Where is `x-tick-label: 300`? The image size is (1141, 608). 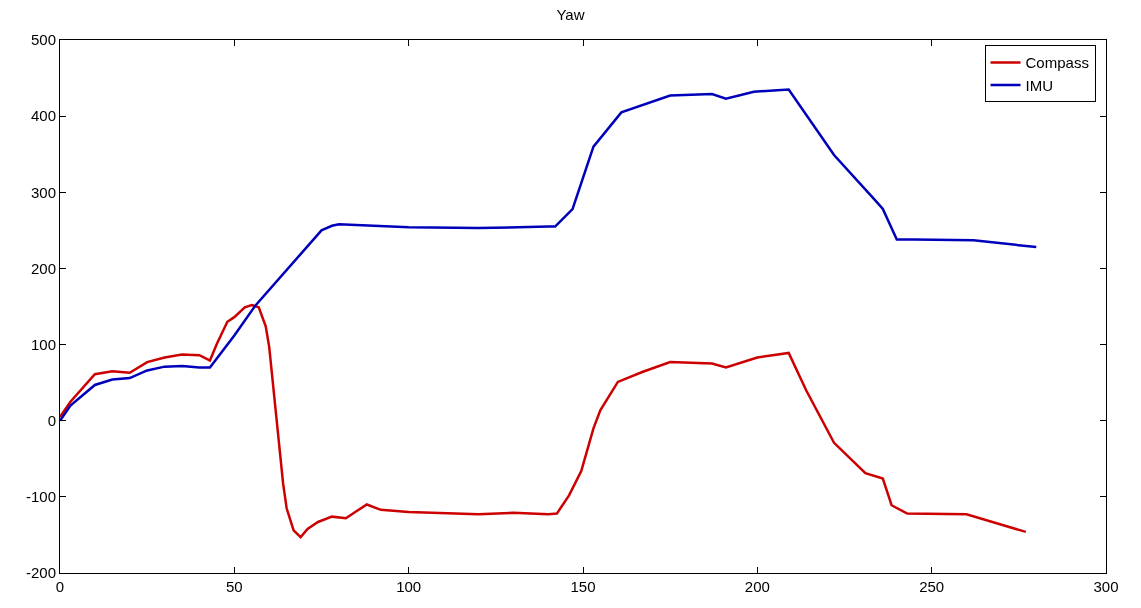
x-tick-label: 300 is located at coordinates (1106, 586).